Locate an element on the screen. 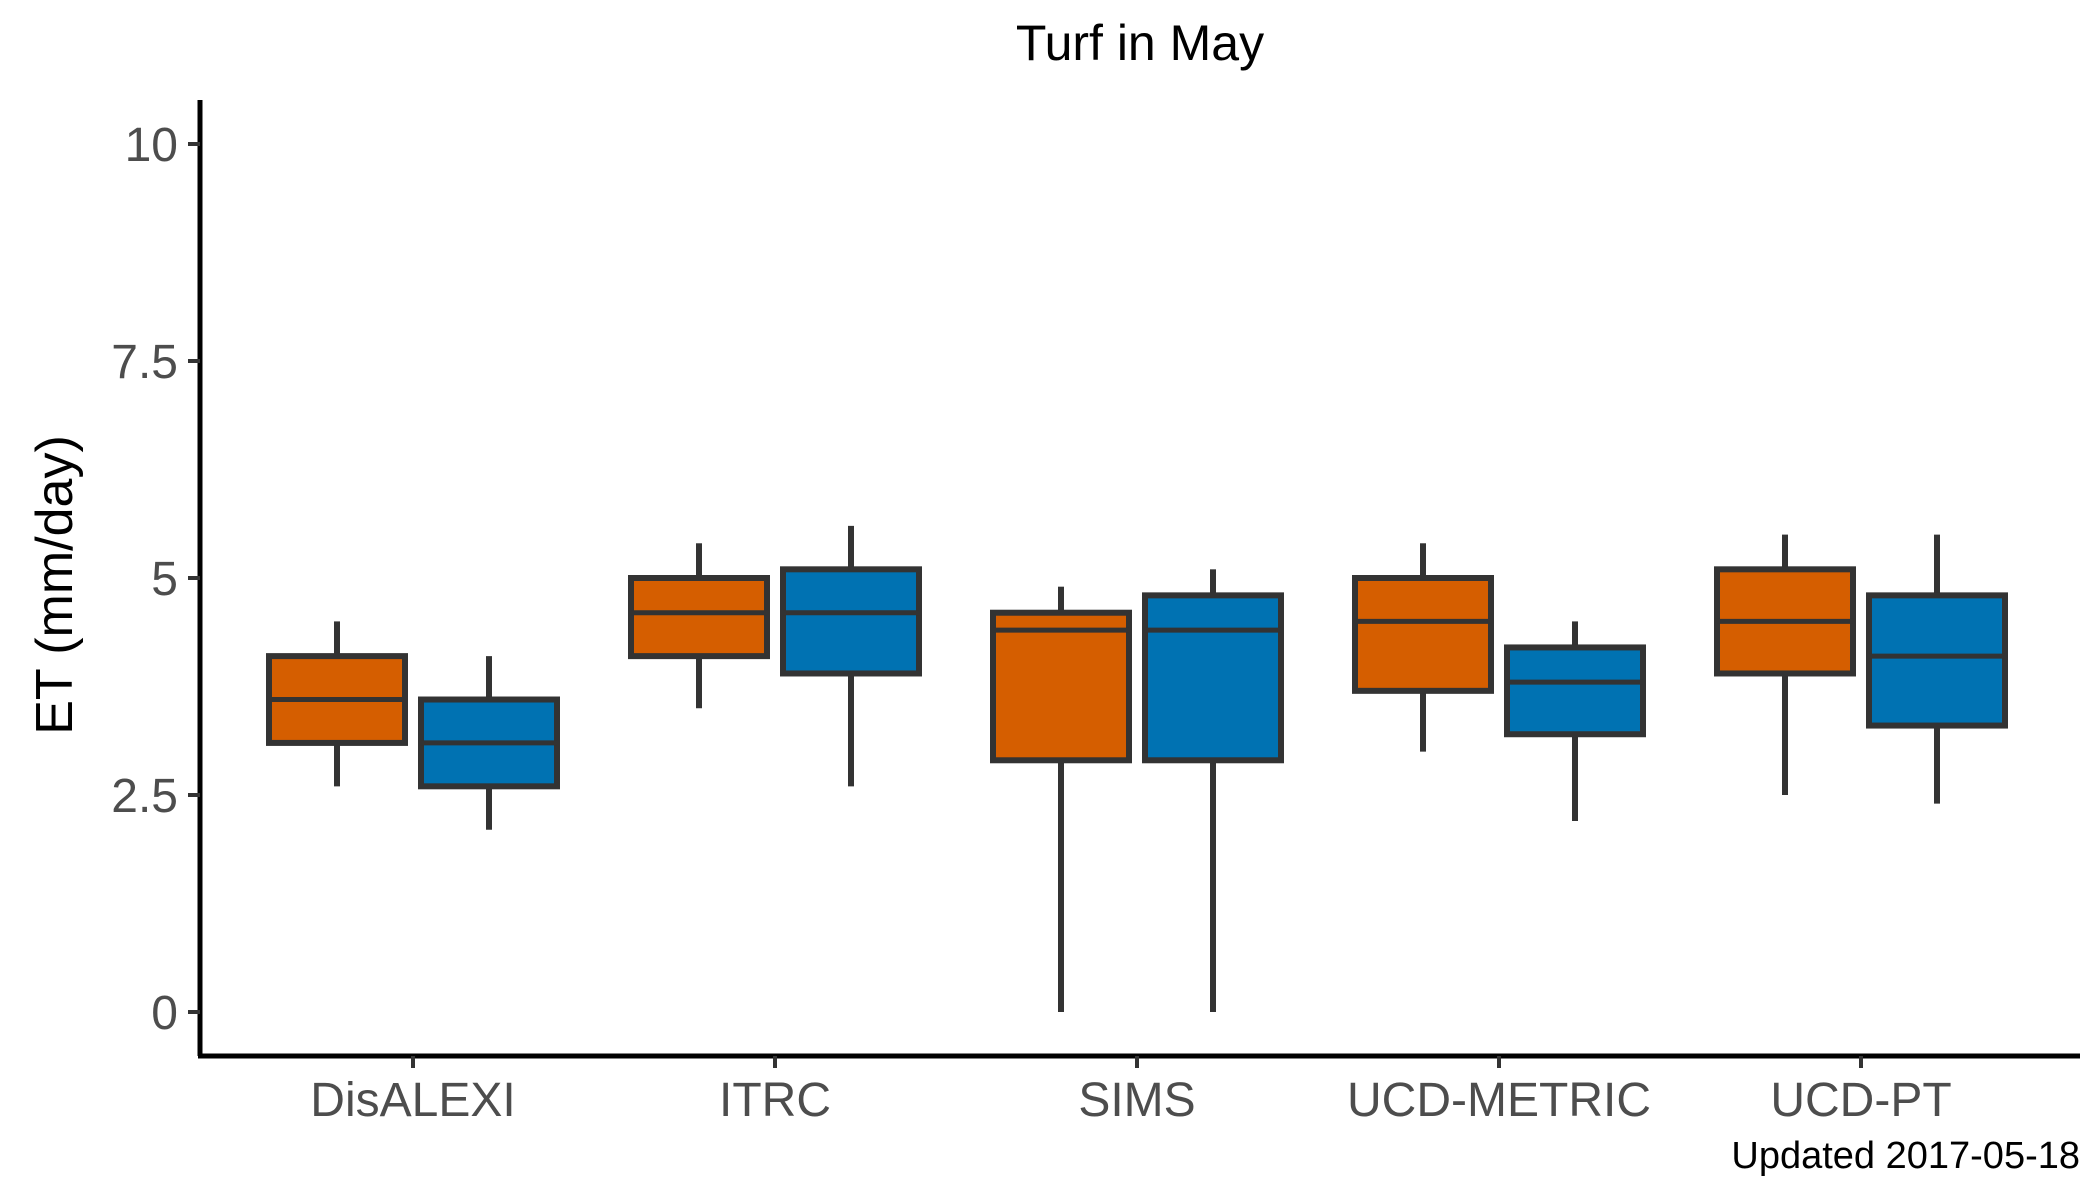 The image size is (2100, 1200). box-1-sims is located at coordinates (1061, 799).